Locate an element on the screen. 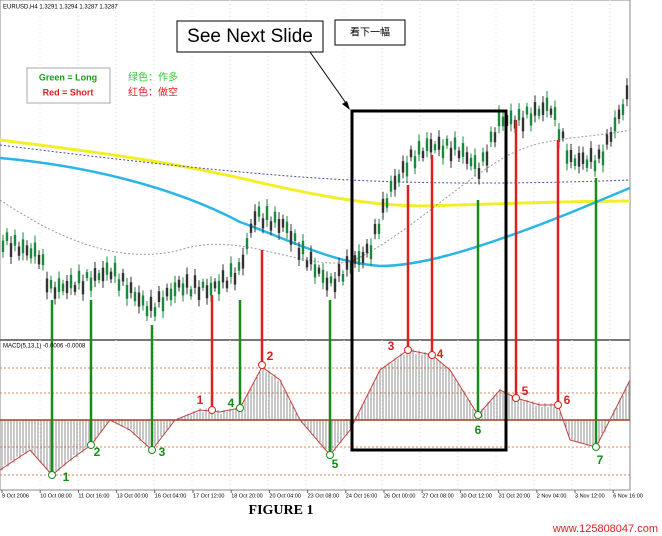 The height and width of the screenshot is (536, 662). signal-label: 6 is located at coordinates (567, 400).